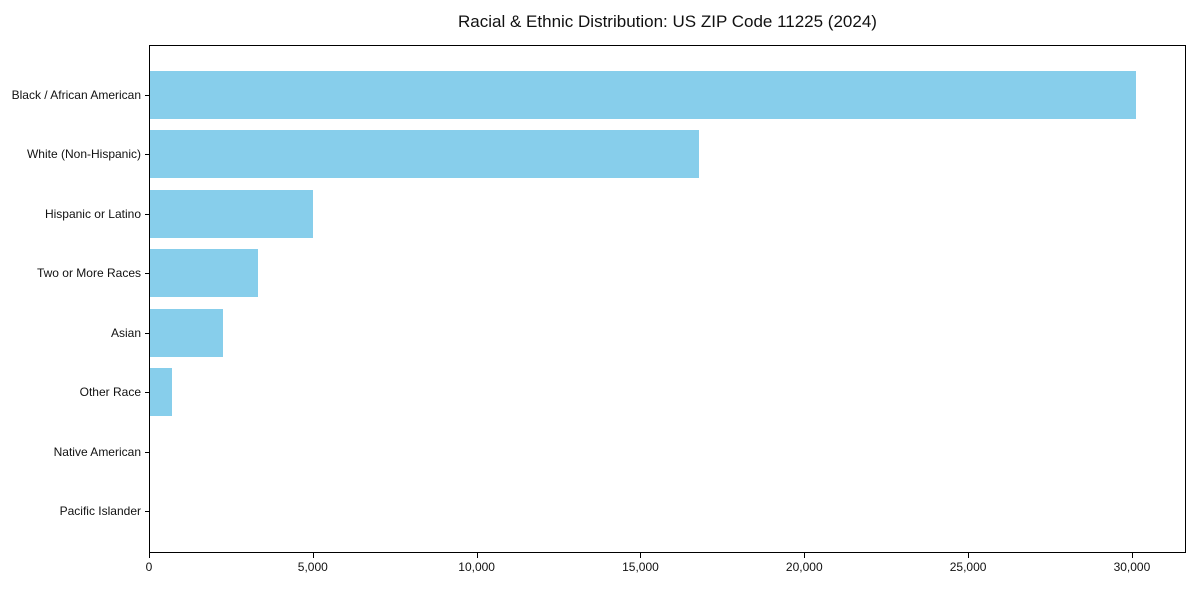 The image size is (1200, 600). I want to click on x-tick-label: 0, so click(149, 567).